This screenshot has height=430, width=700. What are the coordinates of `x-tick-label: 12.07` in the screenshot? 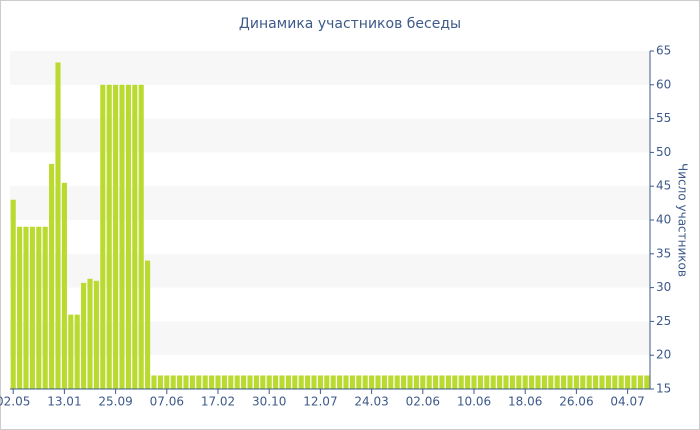 It's located at (320, 402).